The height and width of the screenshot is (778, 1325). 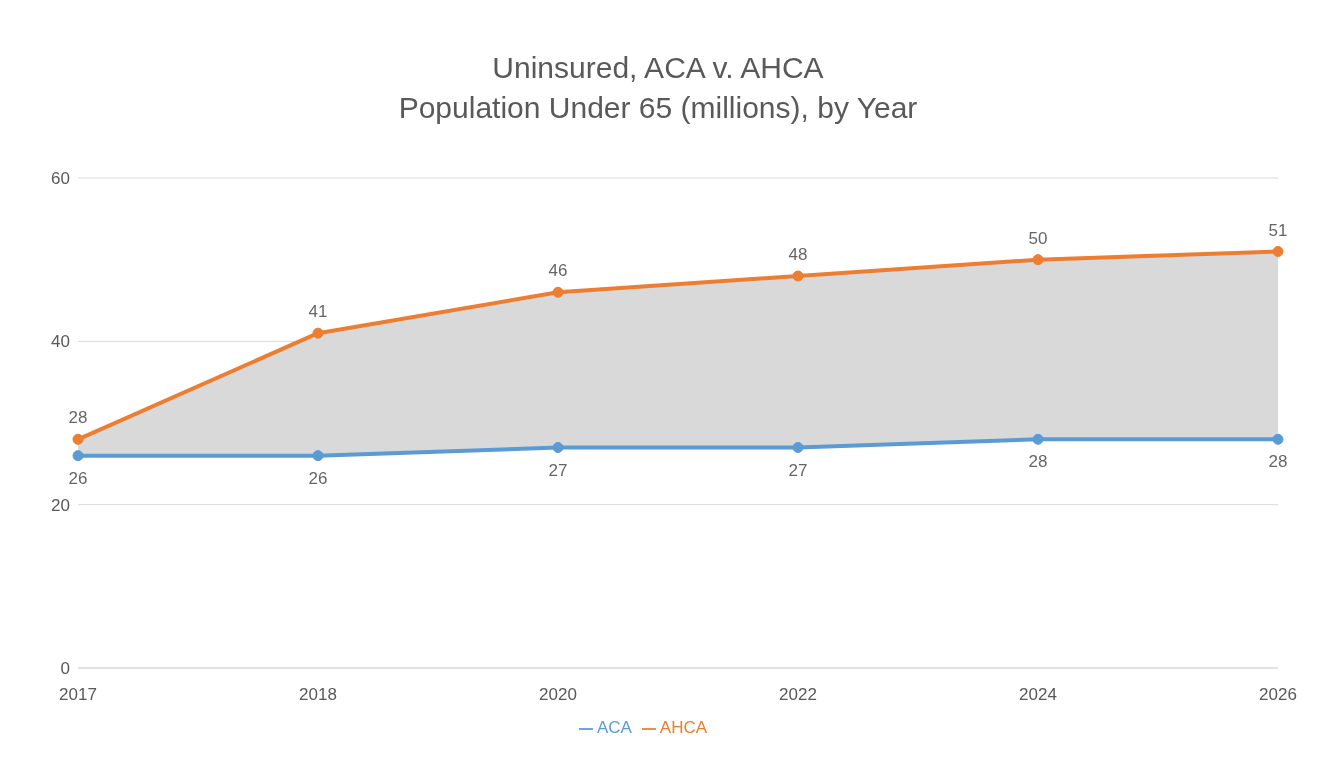 What do you see at coordinates (558, 695) in the screenshot?
I see `x-tick-label: 2020` at bounding box center [558, 695].